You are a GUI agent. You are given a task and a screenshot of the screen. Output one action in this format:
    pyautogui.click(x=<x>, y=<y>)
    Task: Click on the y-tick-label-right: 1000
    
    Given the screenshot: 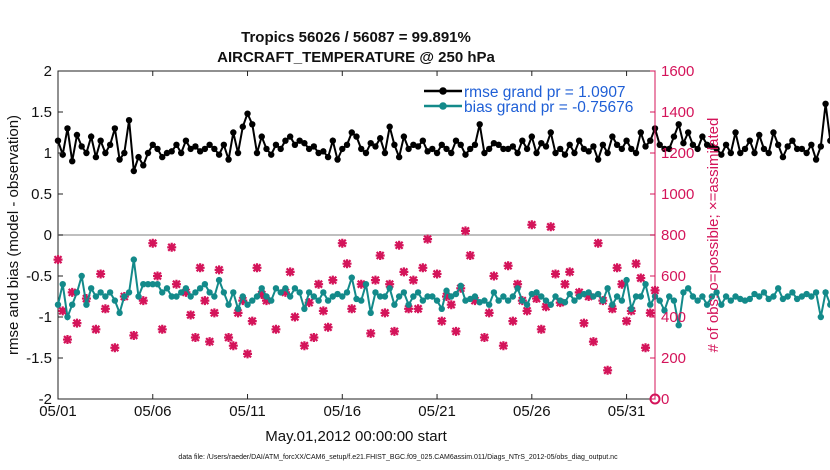 What is the action you would take?
    pyautogui.click(x=677, y=194)
    